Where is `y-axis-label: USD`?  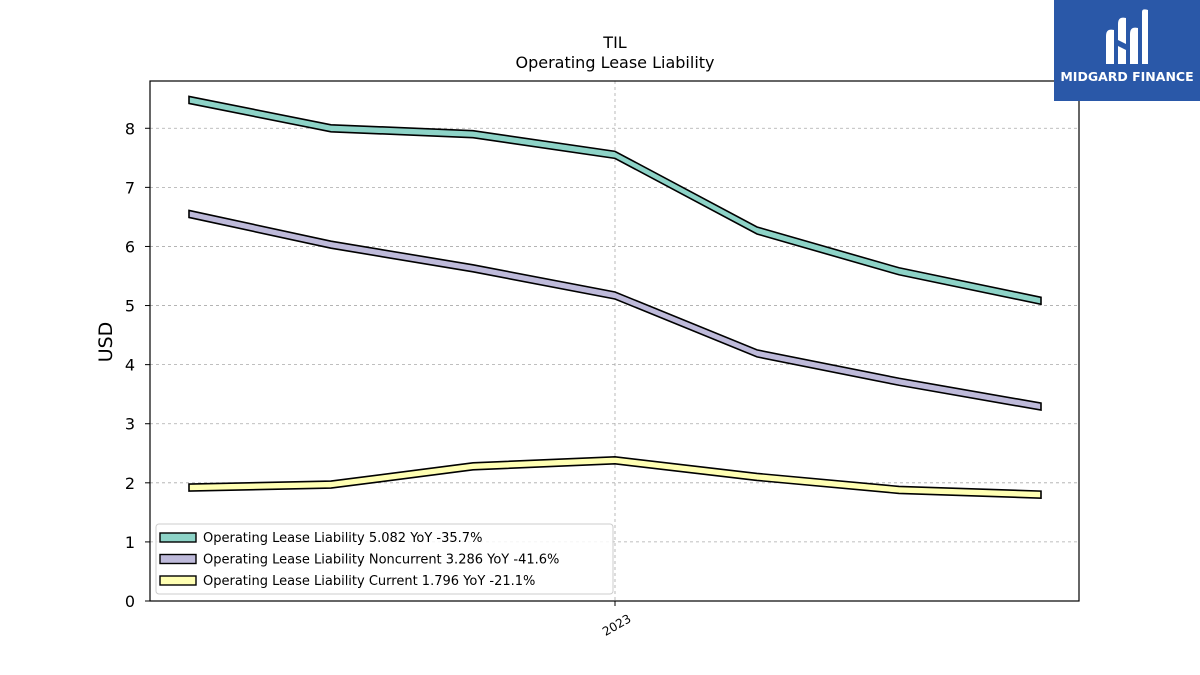 y-axis-label: USD is located at coordinates (106, 342).